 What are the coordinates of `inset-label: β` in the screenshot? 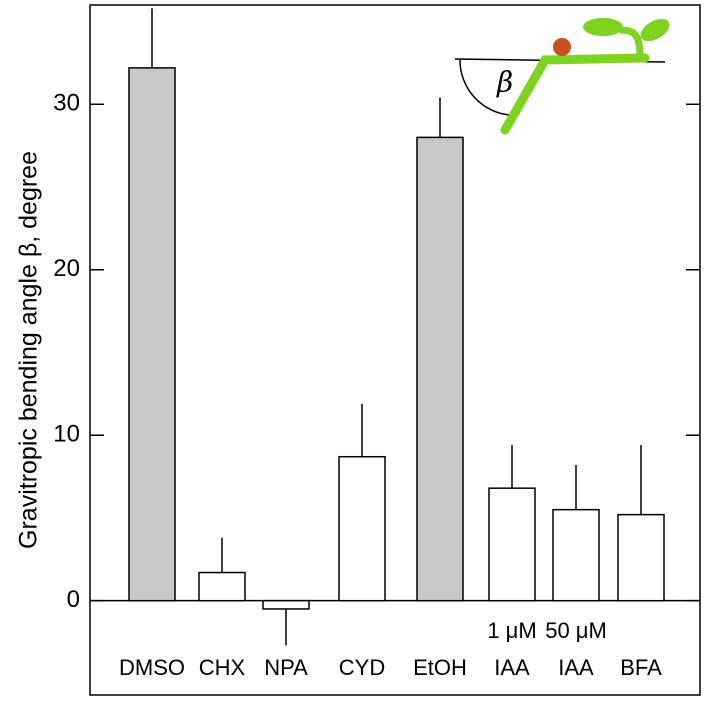 It's located at (504, 82).